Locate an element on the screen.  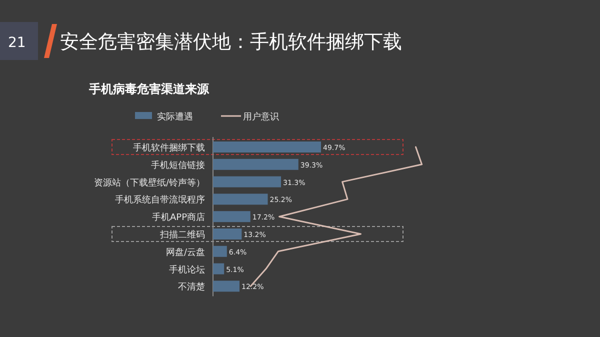
legend-label: 实际遭遇 is located at coordinates (175, 117).